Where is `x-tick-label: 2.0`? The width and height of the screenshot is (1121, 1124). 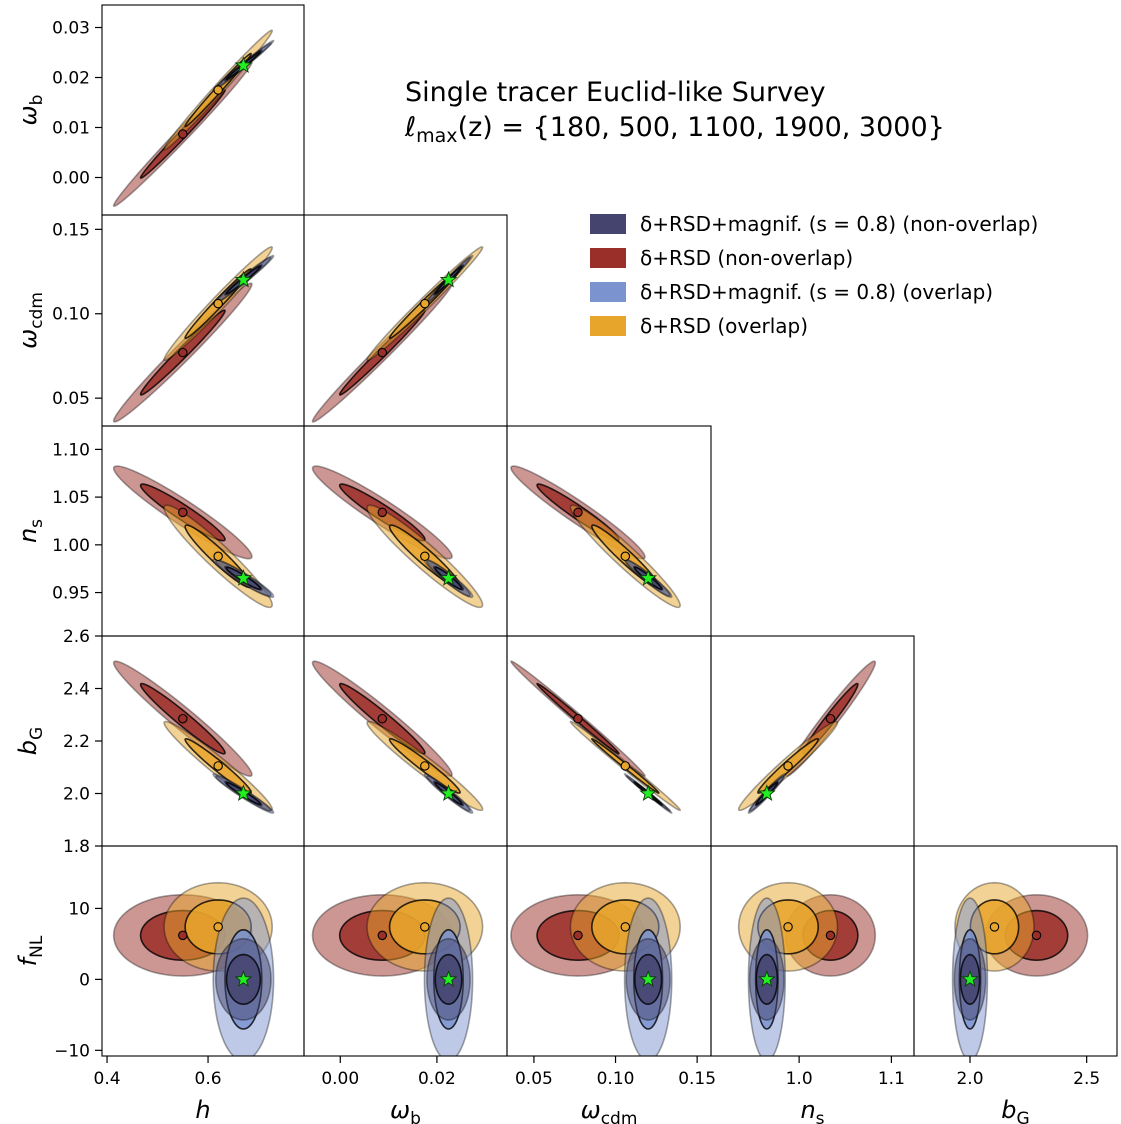 x-tick-label: 2.0 is located at coordinates (969, 1079).